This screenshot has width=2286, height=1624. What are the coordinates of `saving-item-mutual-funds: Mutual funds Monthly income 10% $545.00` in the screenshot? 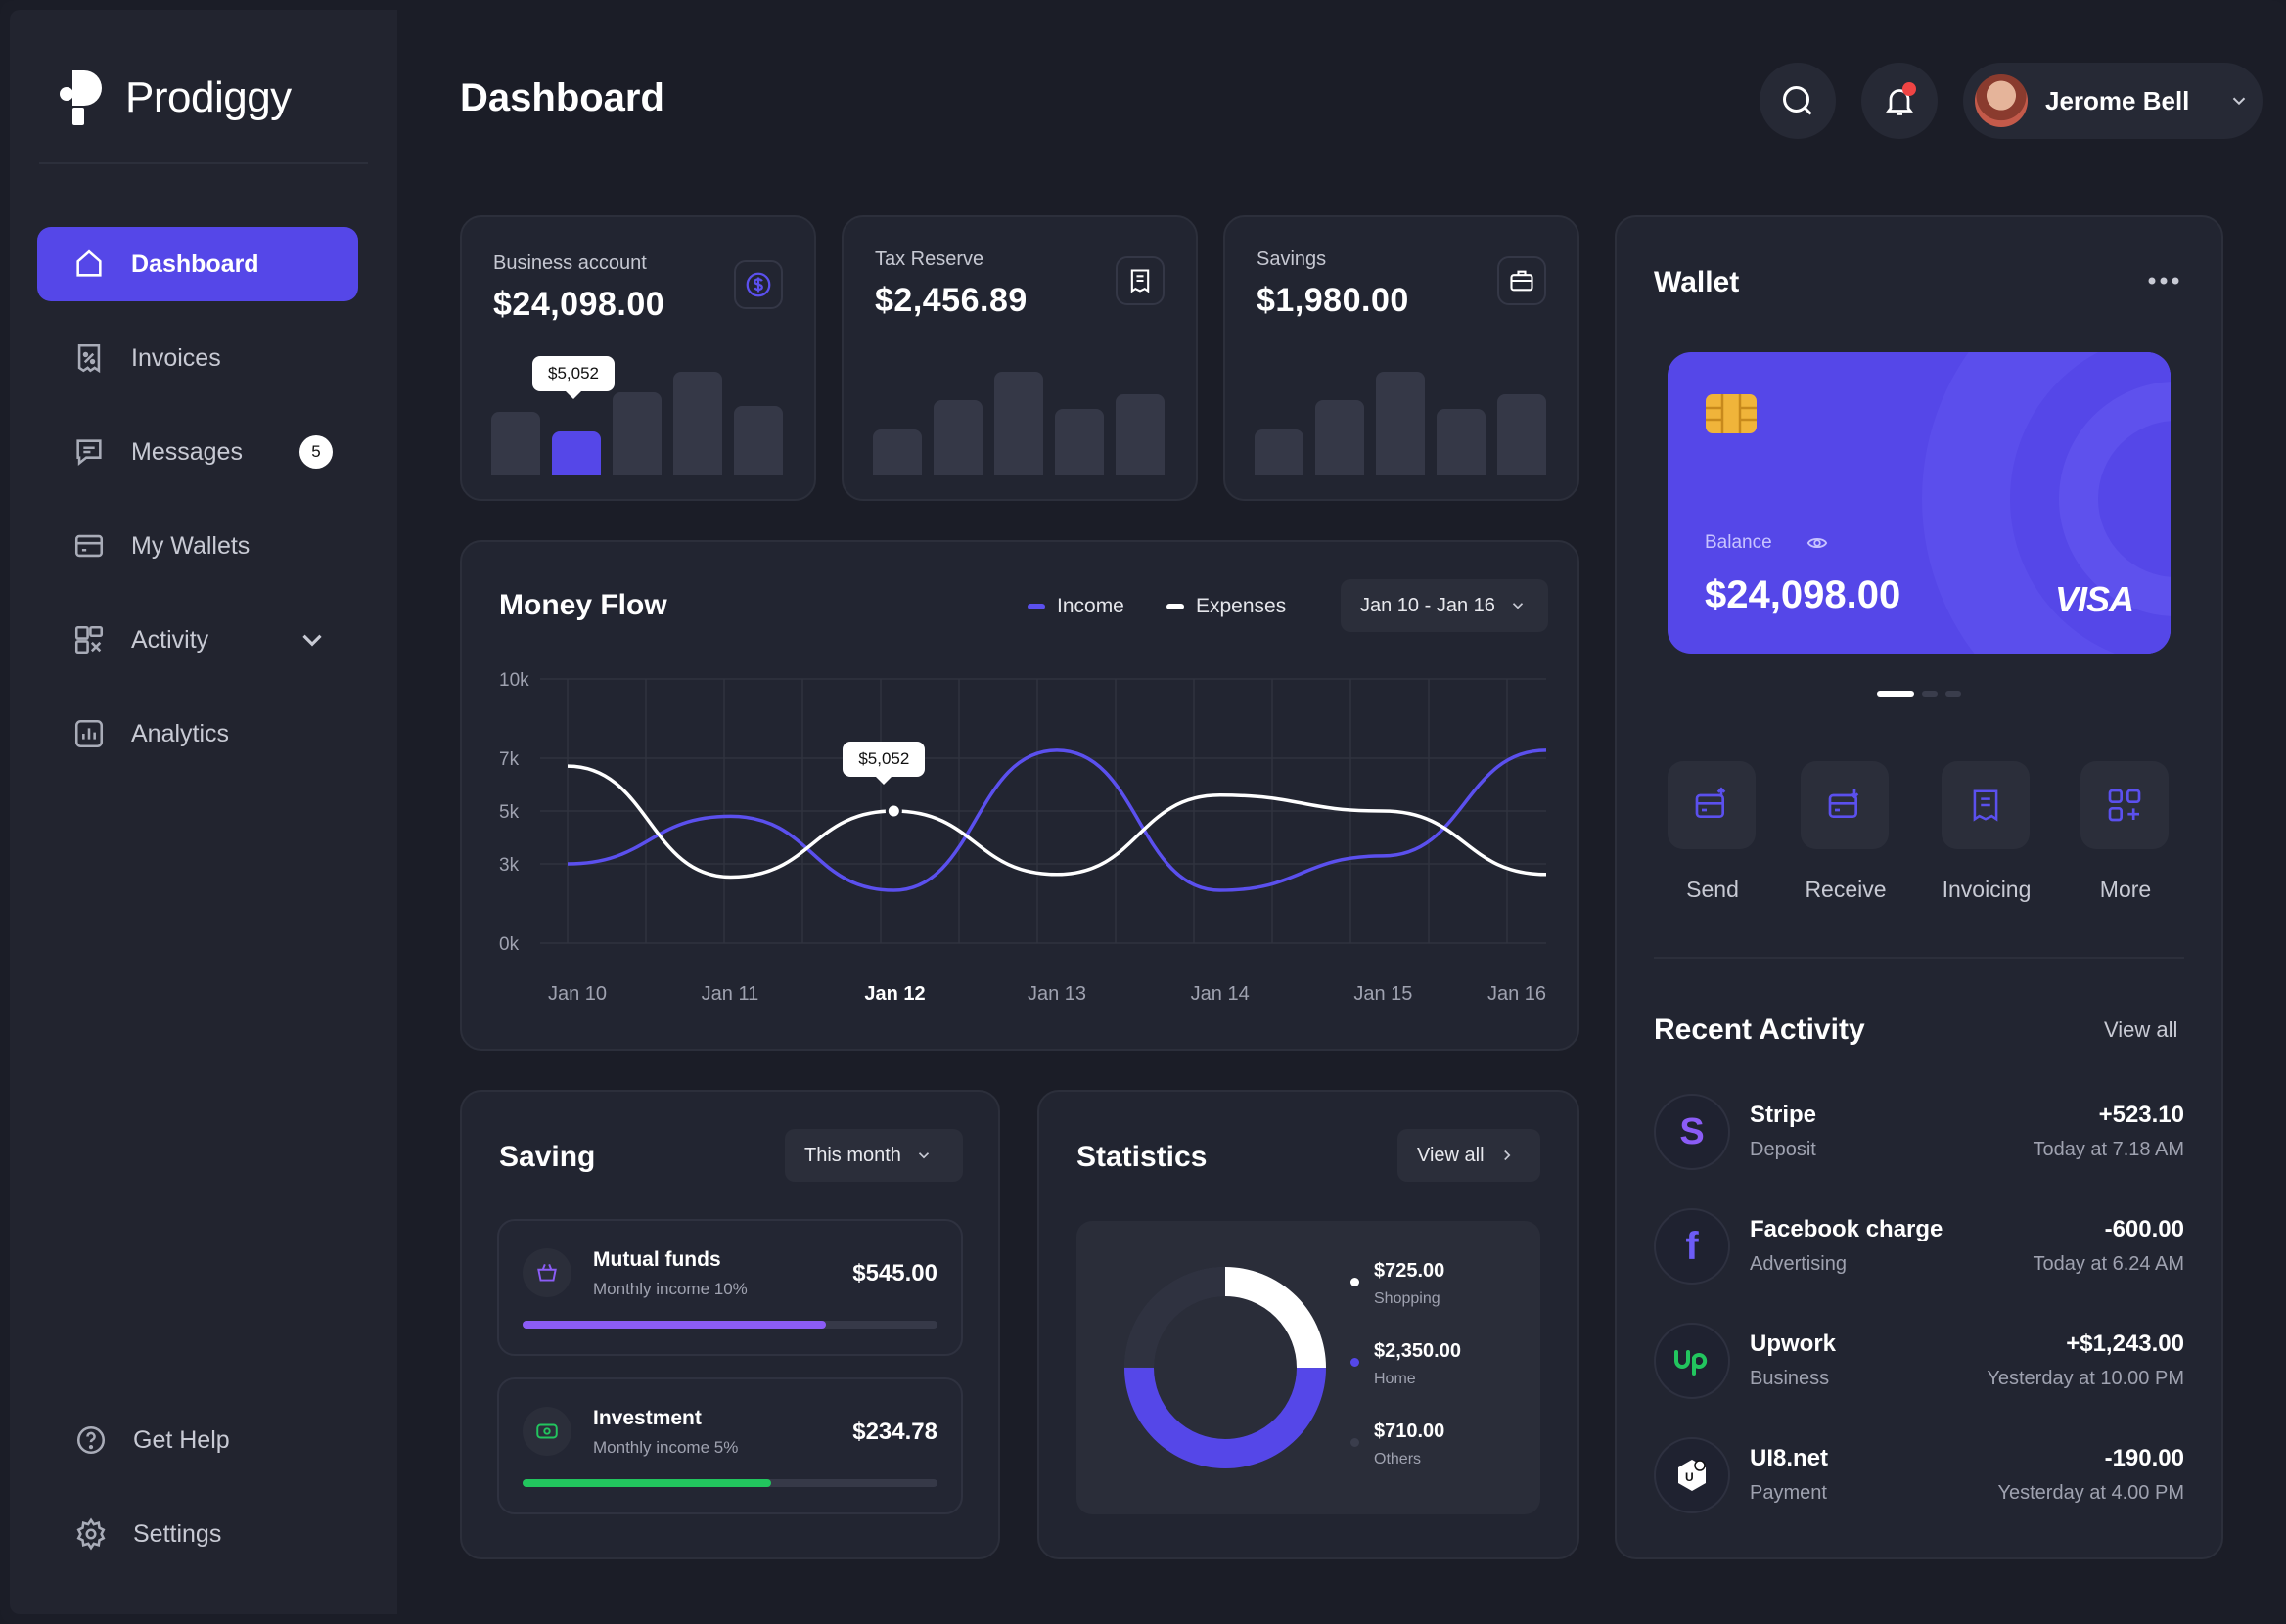 It's located at (730, 1287).